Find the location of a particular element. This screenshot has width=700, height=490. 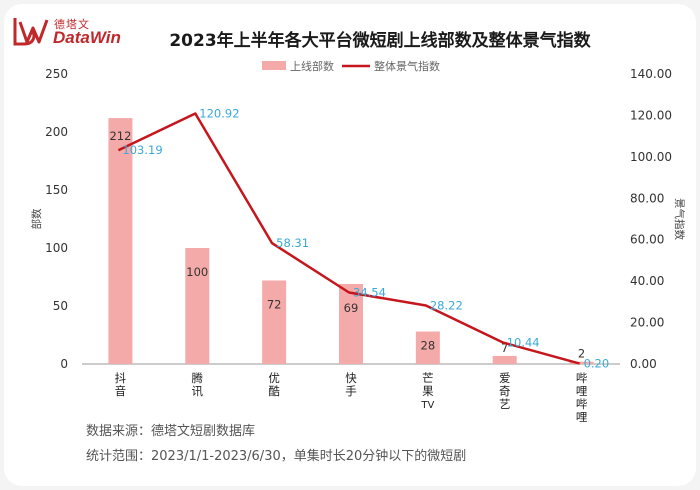

datawin-logo-mark-icon is located at coordinates (31, 32).